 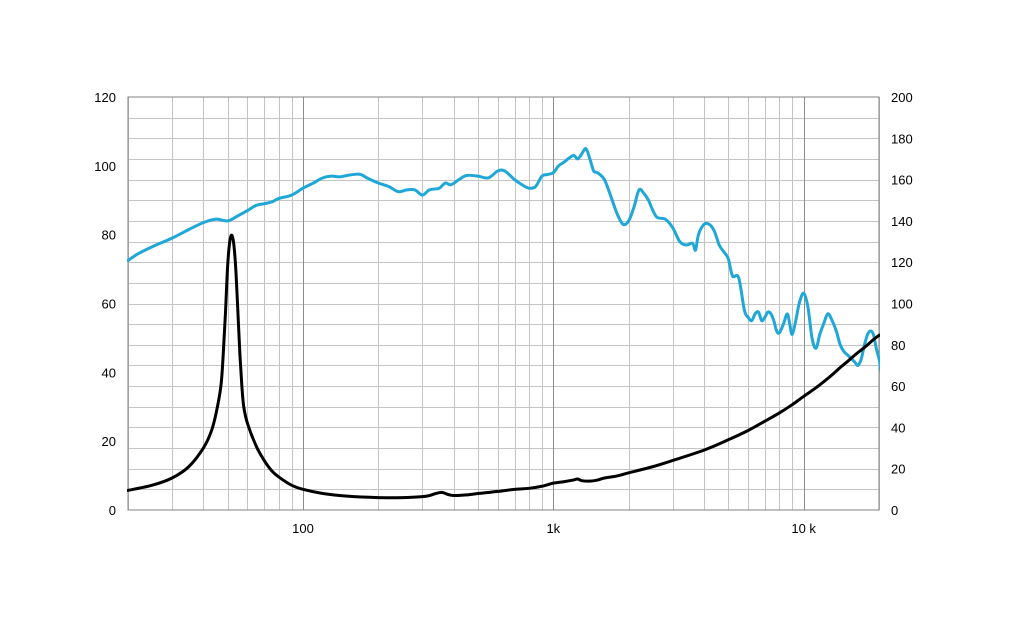 I want to click on left-y-tick-label: 40, so click(x=109, y=372).